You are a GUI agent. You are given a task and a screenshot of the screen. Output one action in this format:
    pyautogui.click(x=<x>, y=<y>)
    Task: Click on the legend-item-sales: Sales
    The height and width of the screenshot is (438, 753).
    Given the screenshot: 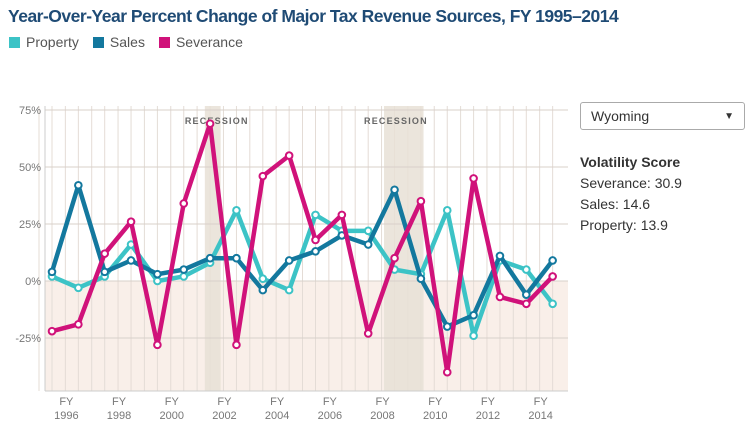 What is the action you would take?
    pyautogui.click(x=118, y=42)
    